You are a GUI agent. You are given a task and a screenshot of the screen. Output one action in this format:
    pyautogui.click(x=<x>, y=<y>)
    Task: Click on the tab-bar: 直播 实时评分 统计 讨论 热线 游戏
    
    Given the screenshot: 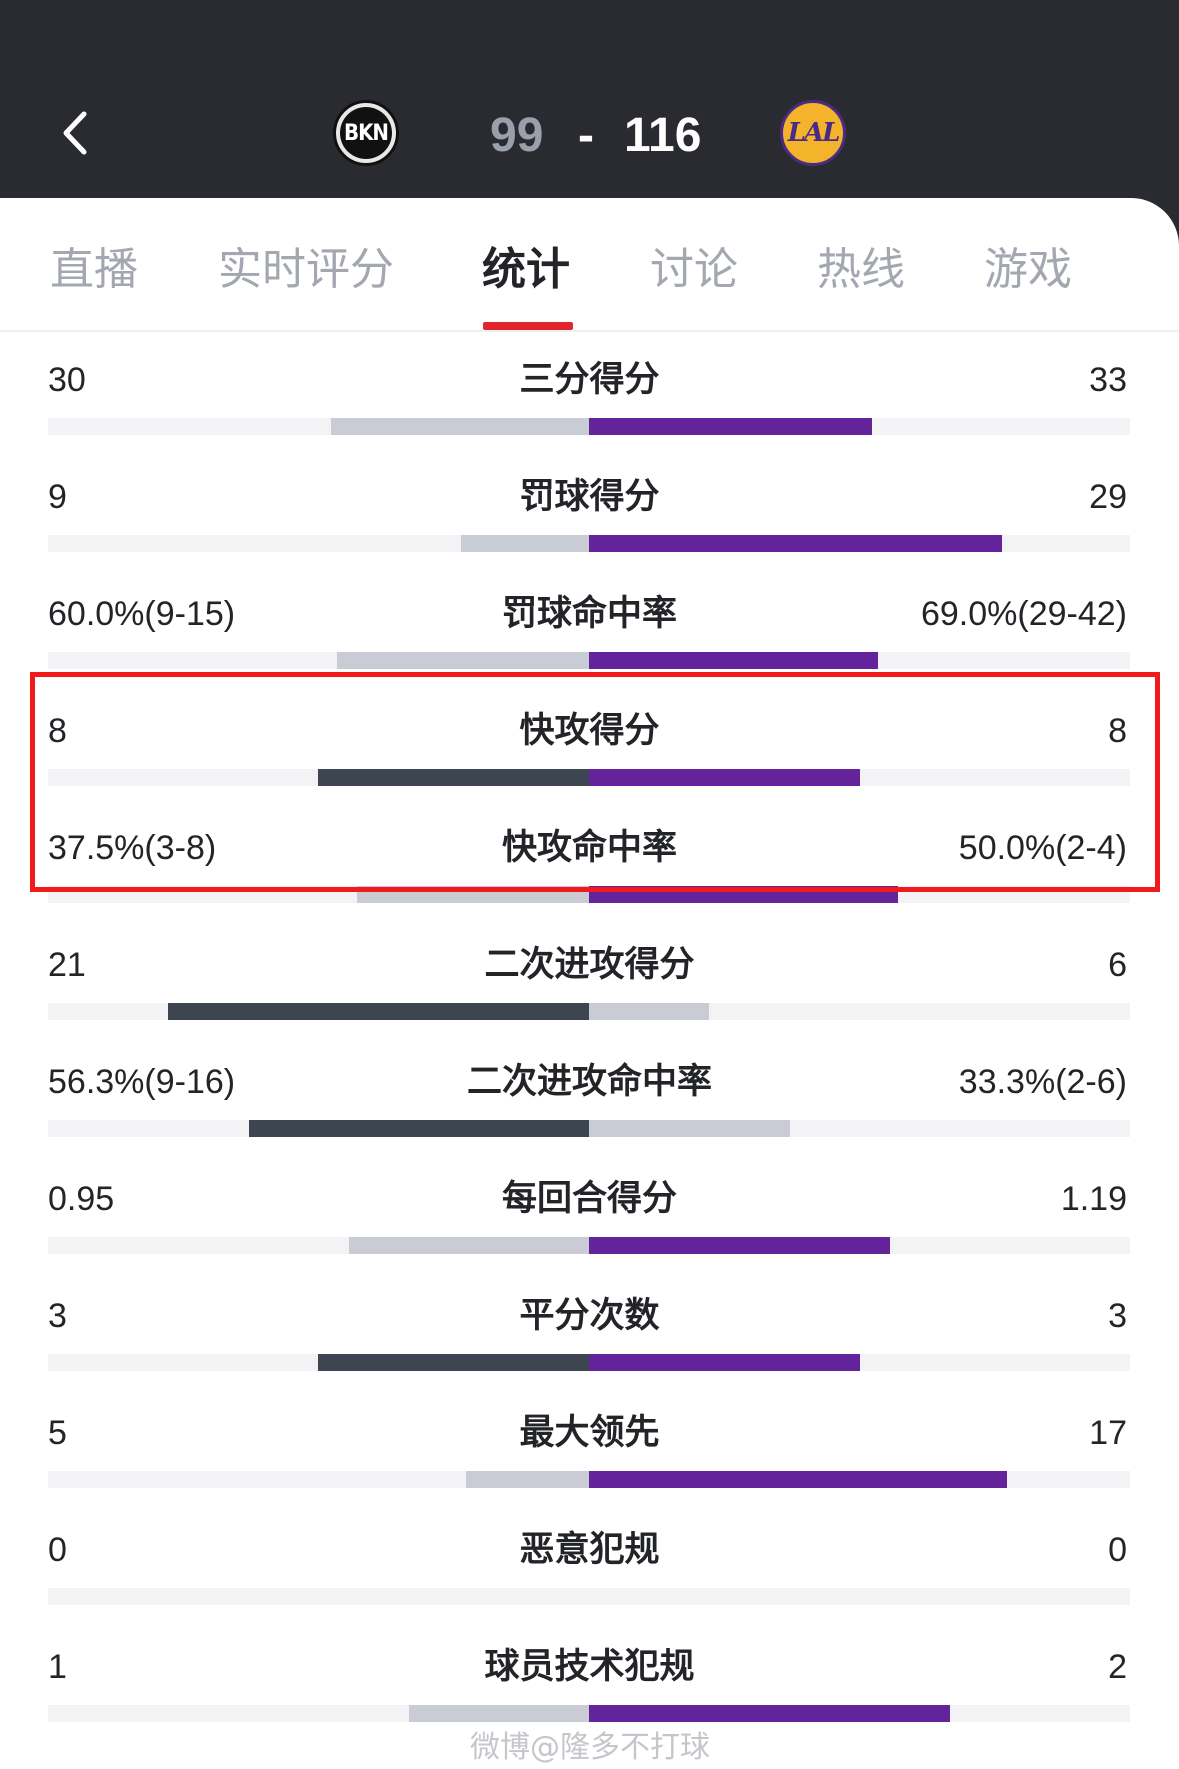 What is the action you would take?
    pyautogui.click(x=589, y=265)
    